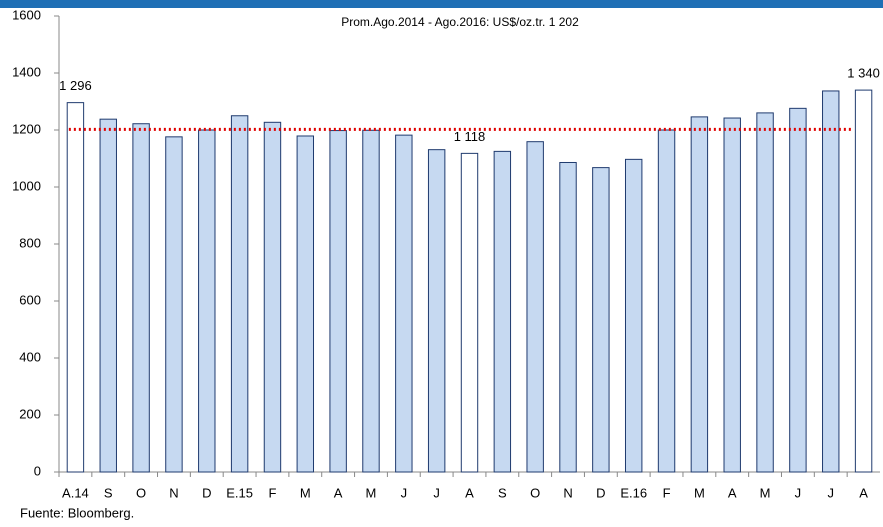 This screenshot has width=883, height=527. I want to click on y-tick-label: 600, so click(30, 299).